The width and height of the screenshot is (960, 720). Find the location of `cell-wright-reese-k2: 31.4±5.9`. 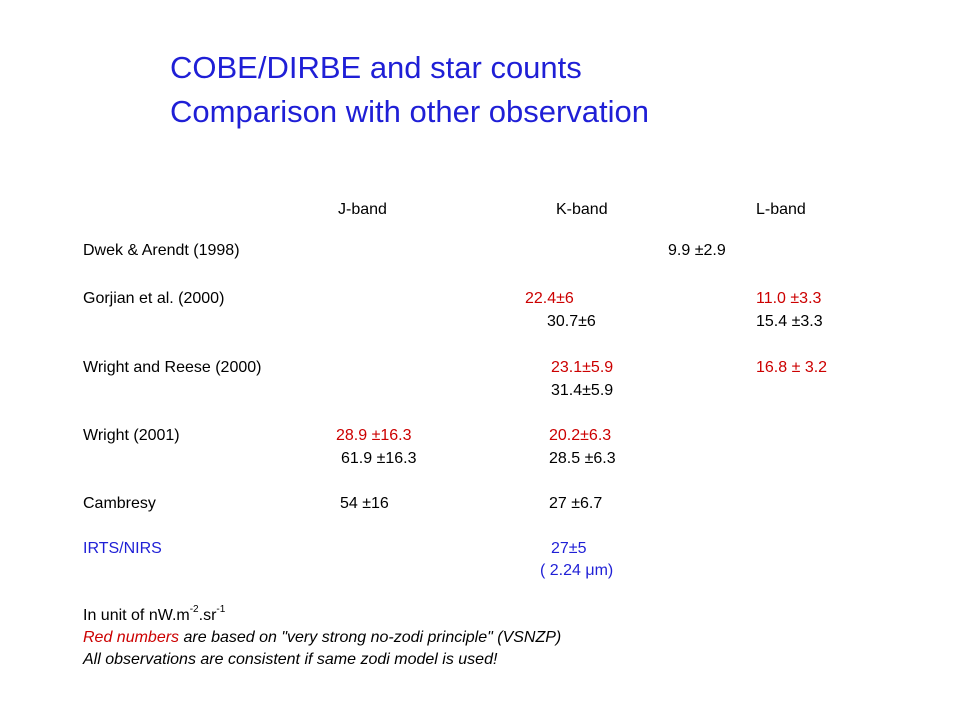

cell-wright-reese-k2: 31.4±5.9 is located at coordinates (582, 390).